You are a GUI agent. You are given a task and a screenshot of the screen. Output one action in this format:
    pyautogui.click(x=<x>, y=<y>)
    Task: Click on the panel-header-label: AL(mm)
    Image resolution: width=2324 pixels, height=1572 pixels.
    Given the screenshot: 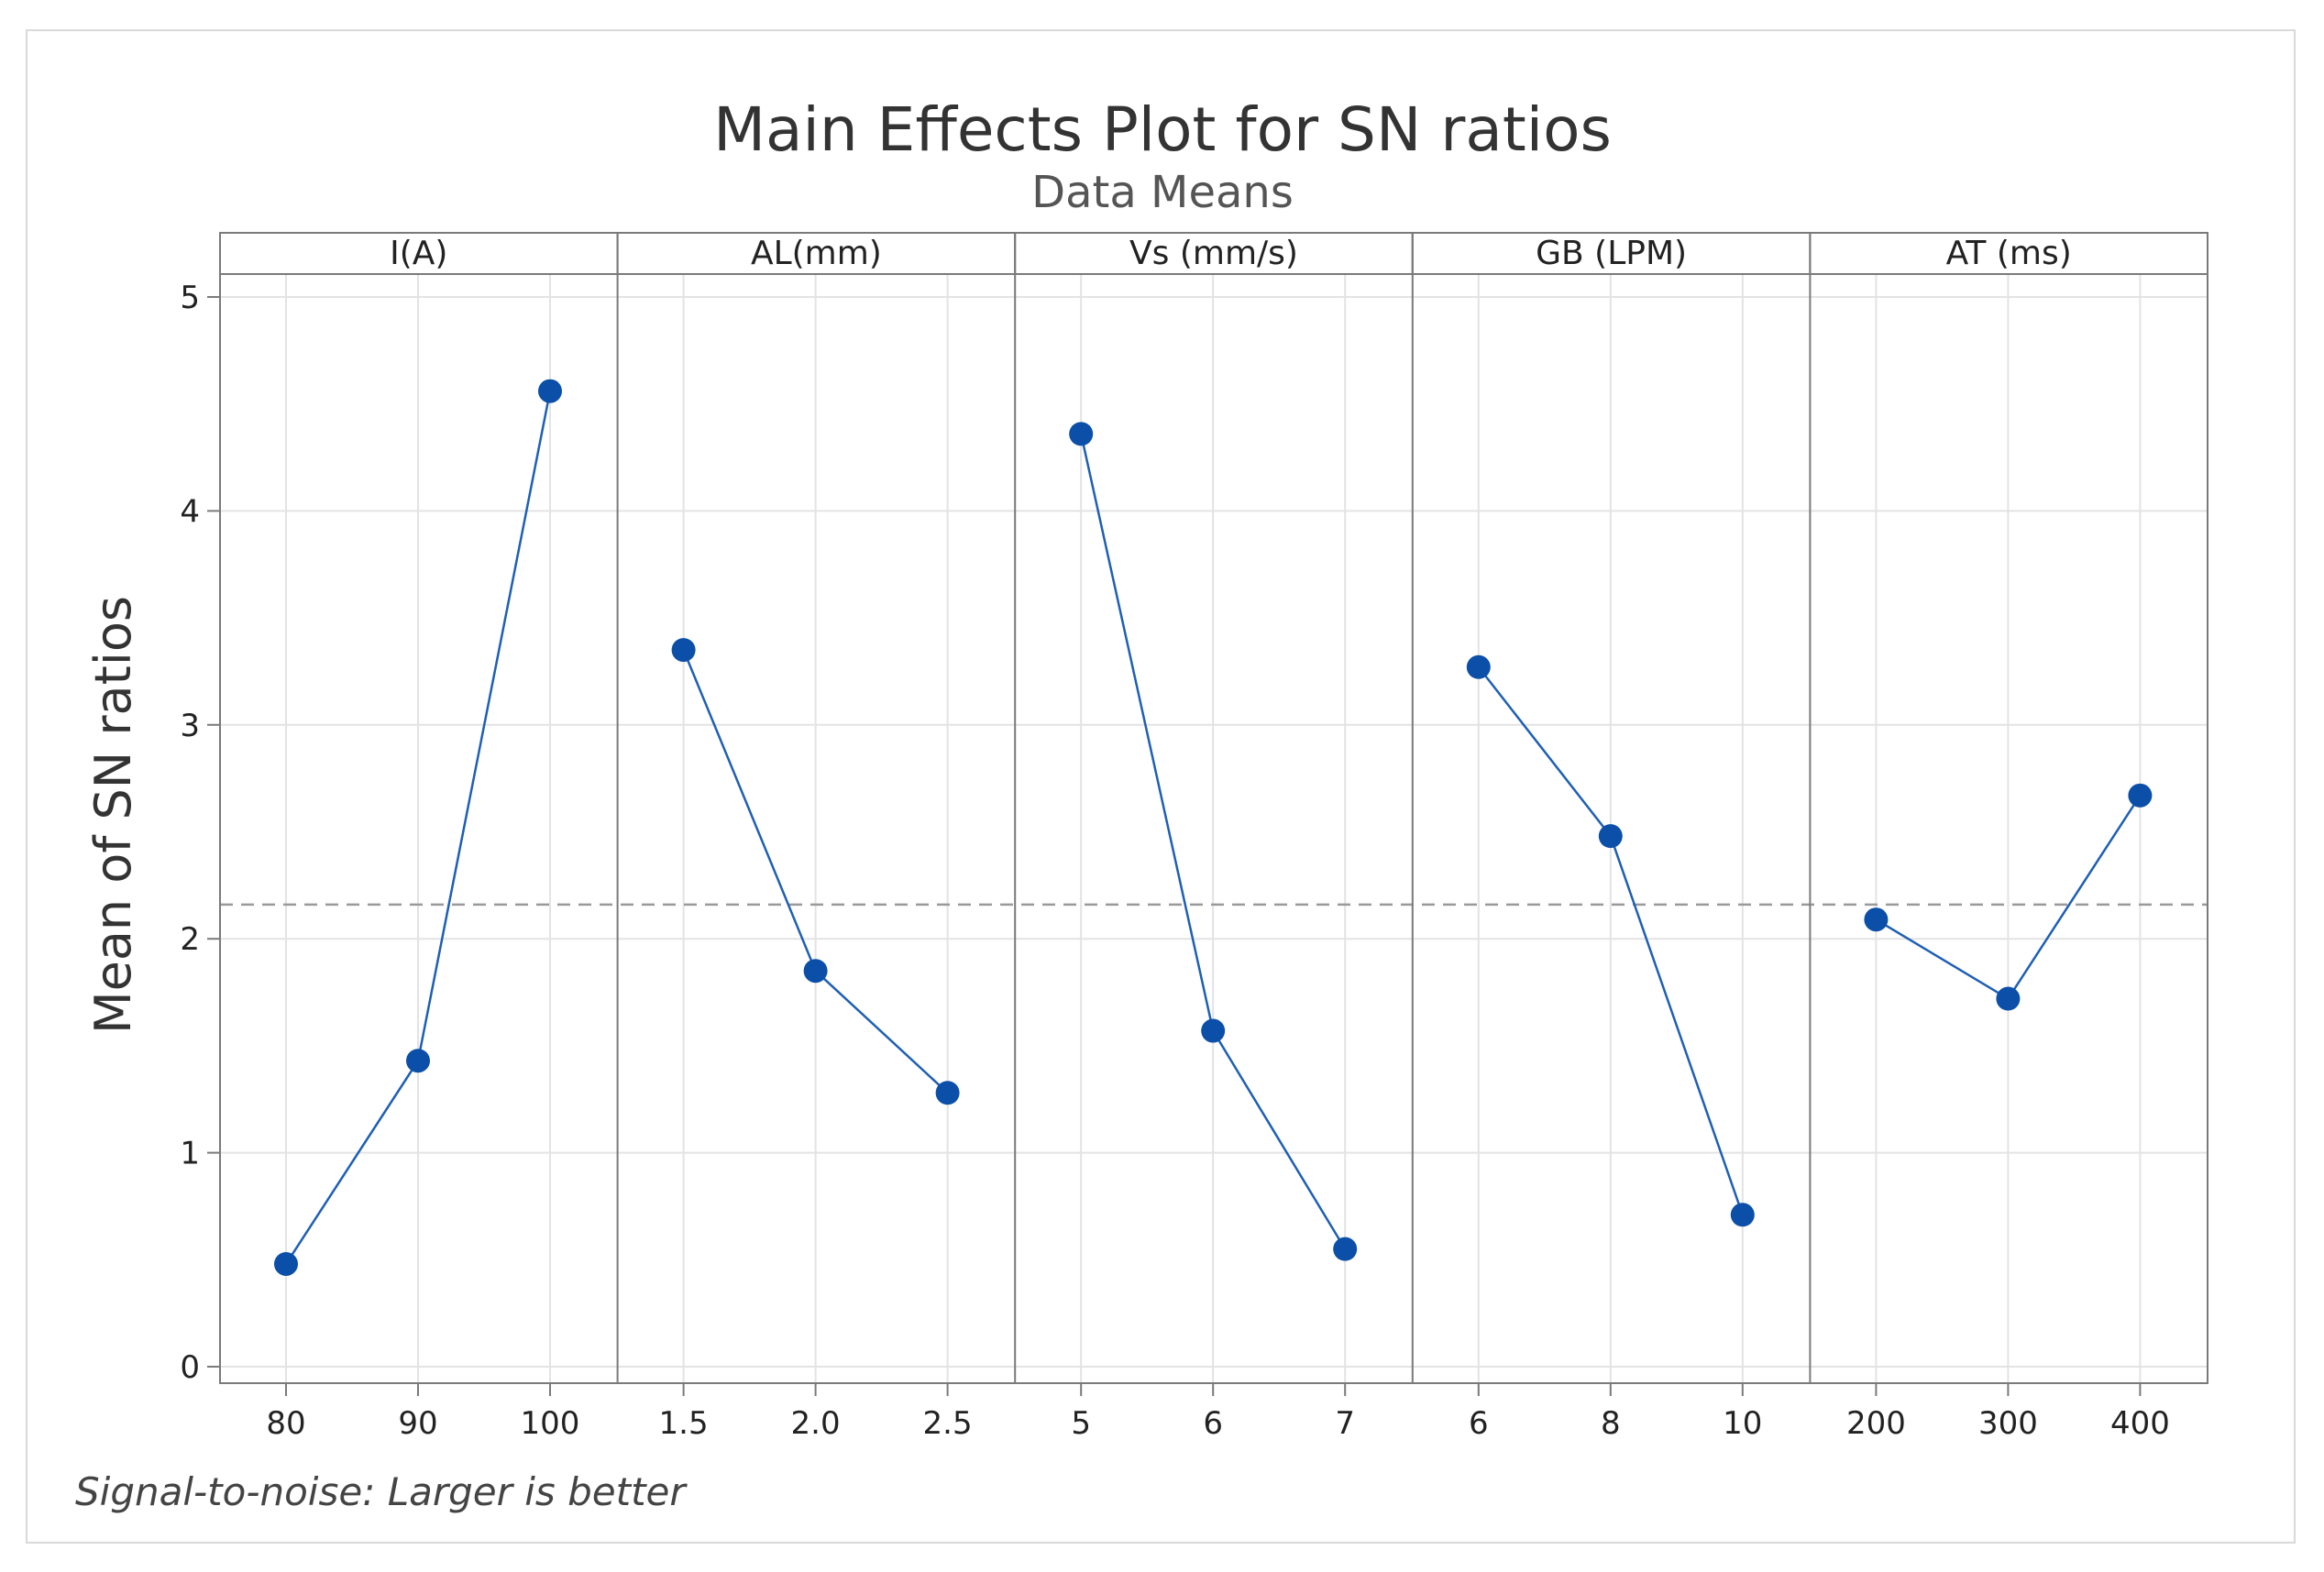 What is the action you would take?
    pyautogui.click(x=816, y=253)
    